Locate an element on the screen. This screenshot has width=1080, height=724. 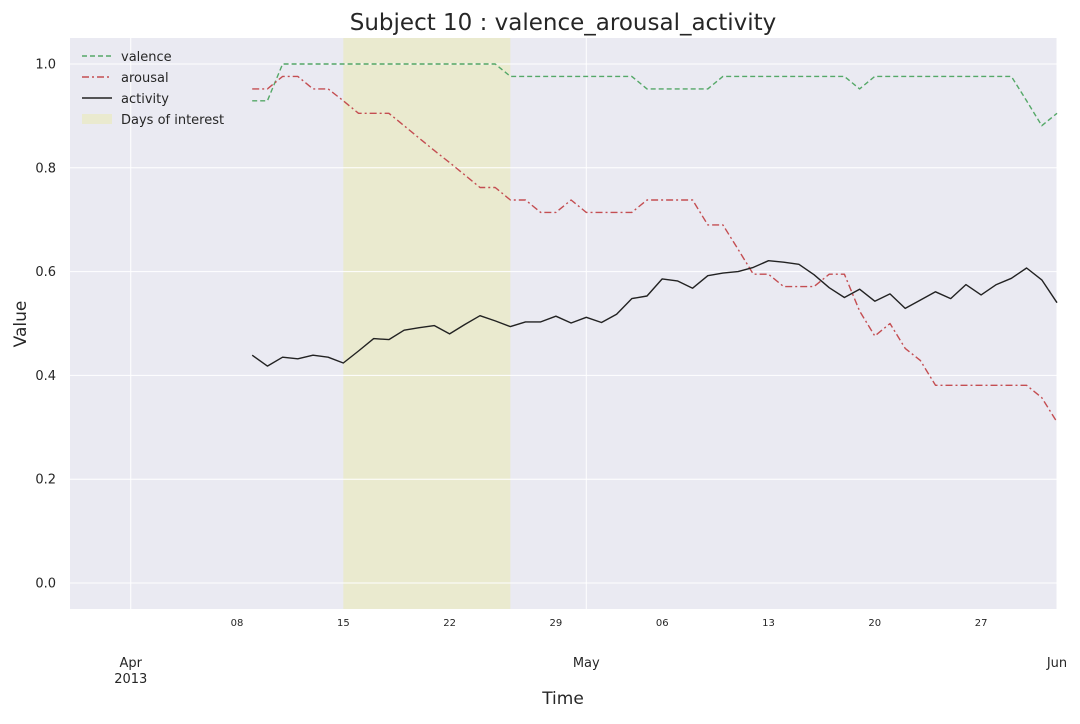
chart-title: Subject 10 : valence_arousal_activity is located at coordinates (563, 23).